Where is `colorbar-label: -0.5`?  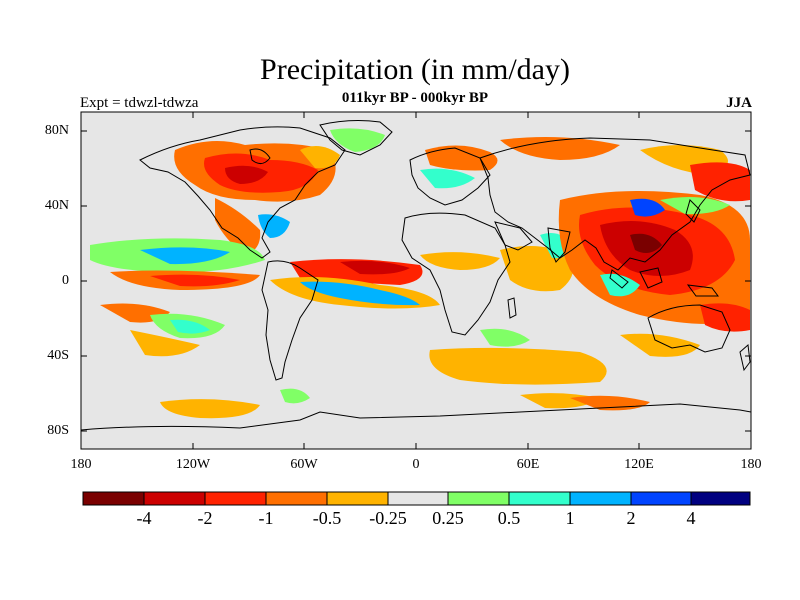 colorbar-label: -0.5 is located at coordinates (327, 518).